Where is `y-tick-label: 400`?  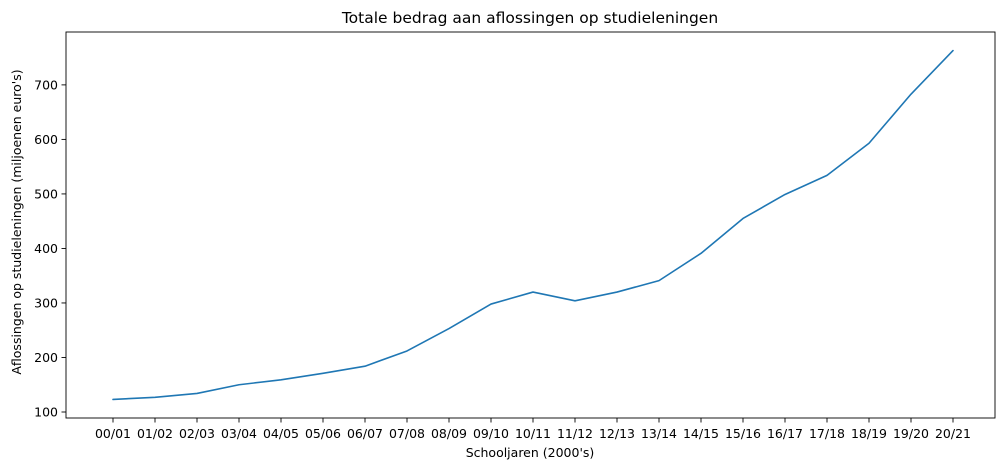
y-tick-label: 400 is located at coordinates (46, 248).